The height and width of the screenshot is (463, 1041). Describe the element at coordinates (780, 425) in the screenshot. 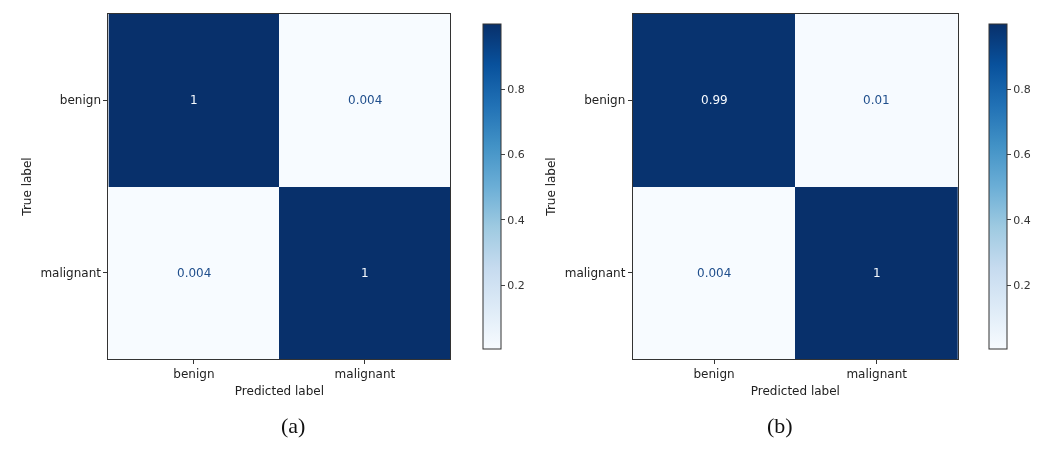

I see `text: (b)` at that location.